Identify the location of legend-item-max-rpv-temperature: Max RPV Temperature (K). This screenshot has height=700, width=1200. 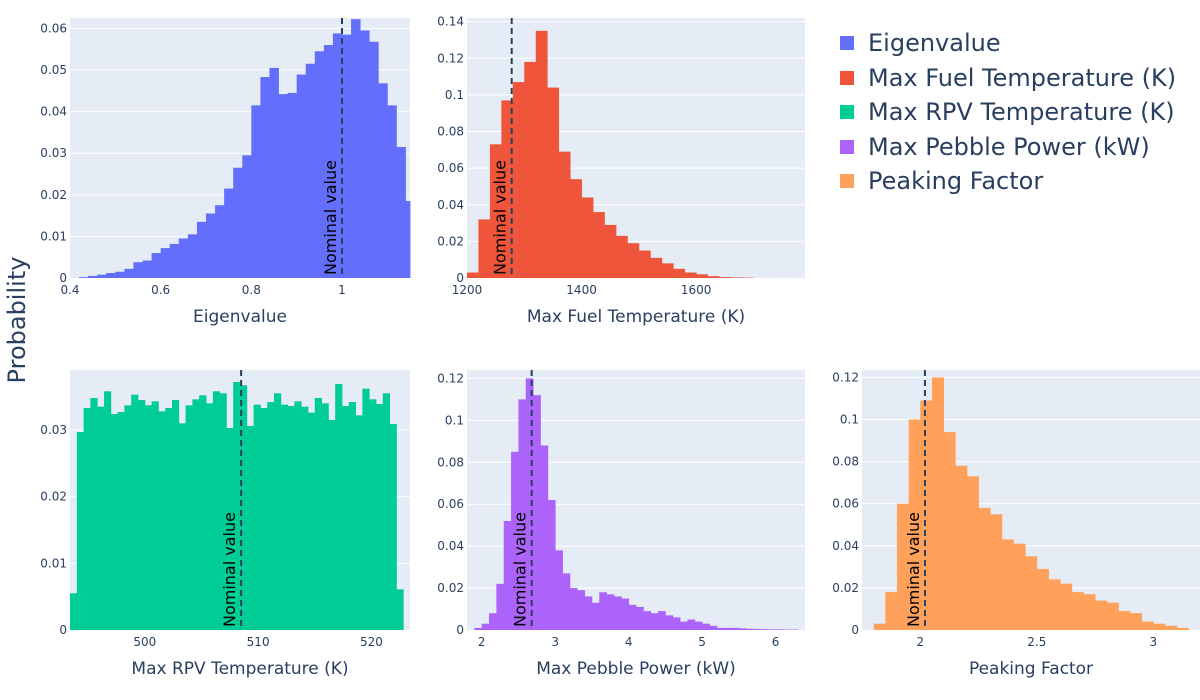
(1008, 112).